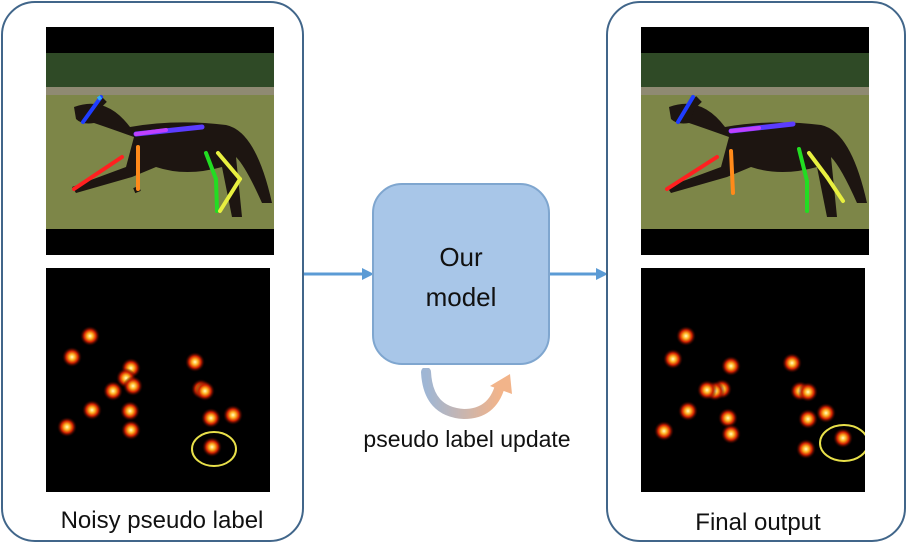 The image size is (908, 545). What do you see at coordinates (162, 520) in the screenshot?
I see `left-caption: Noisy pseudo label` at bounding box center [162, 520].